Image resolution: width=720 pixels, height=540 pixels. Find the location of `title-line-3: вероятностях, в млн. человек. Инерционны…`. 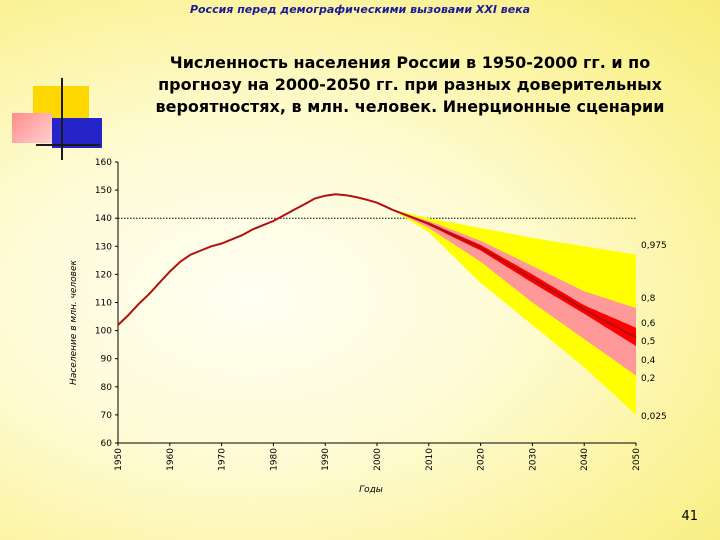

title-line-3: вероятностях, в млн. человек. Инерционны… is located at coordinates (410, 106).